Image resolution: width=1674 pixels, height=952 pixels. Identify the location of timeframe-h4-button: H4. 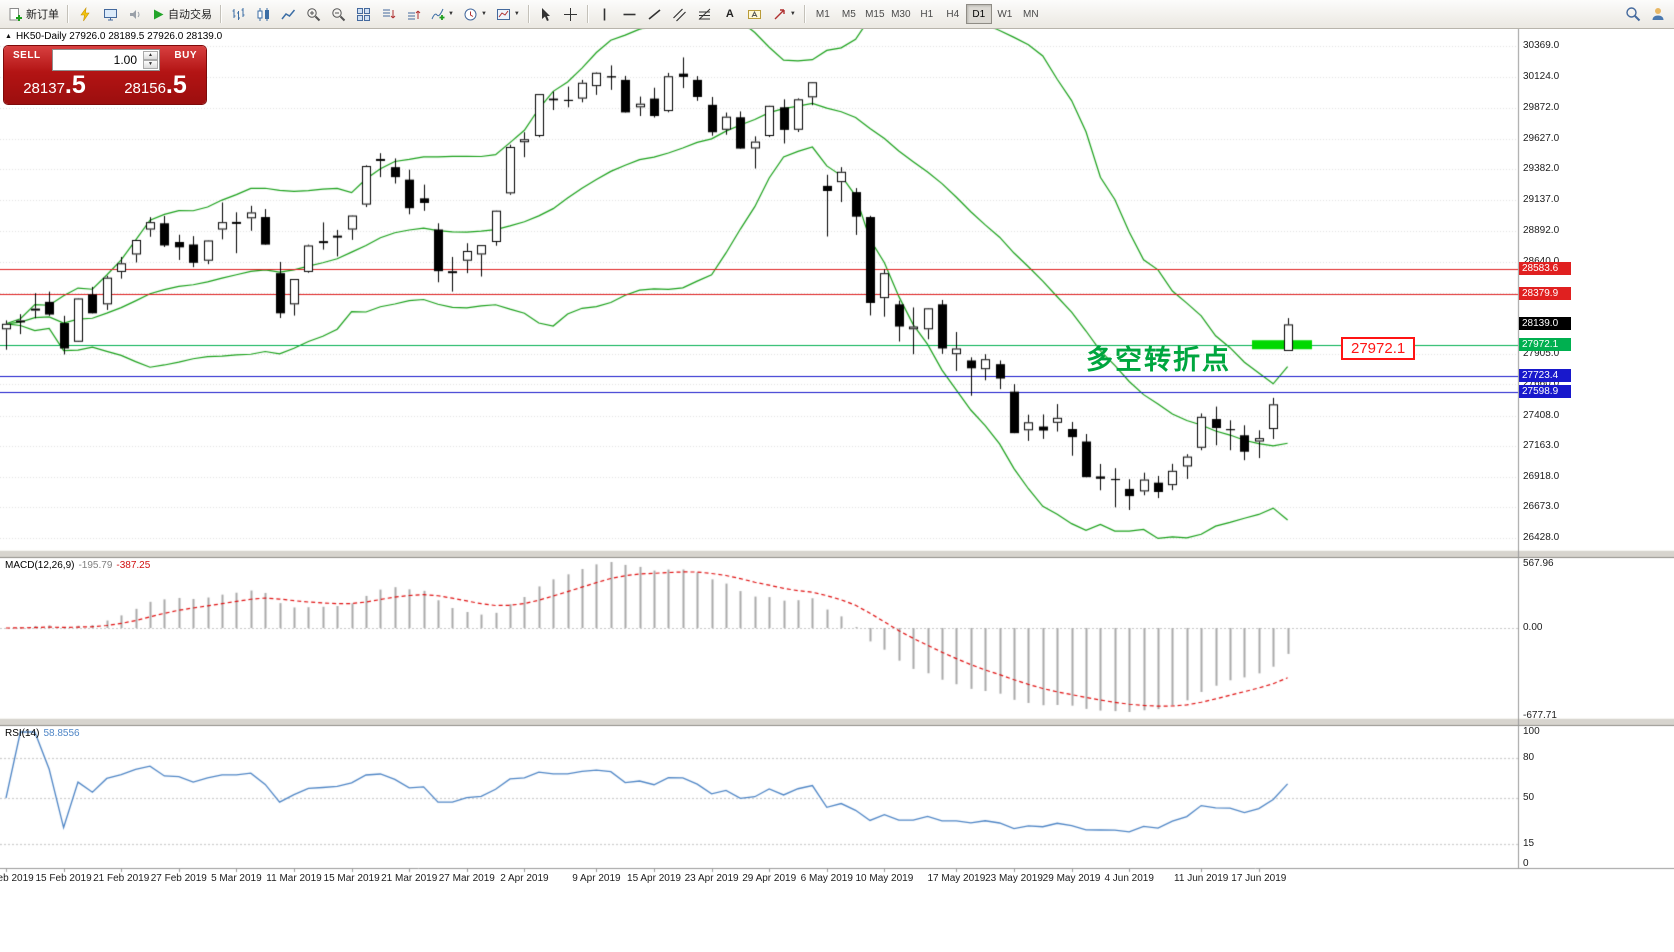
(953, 14).